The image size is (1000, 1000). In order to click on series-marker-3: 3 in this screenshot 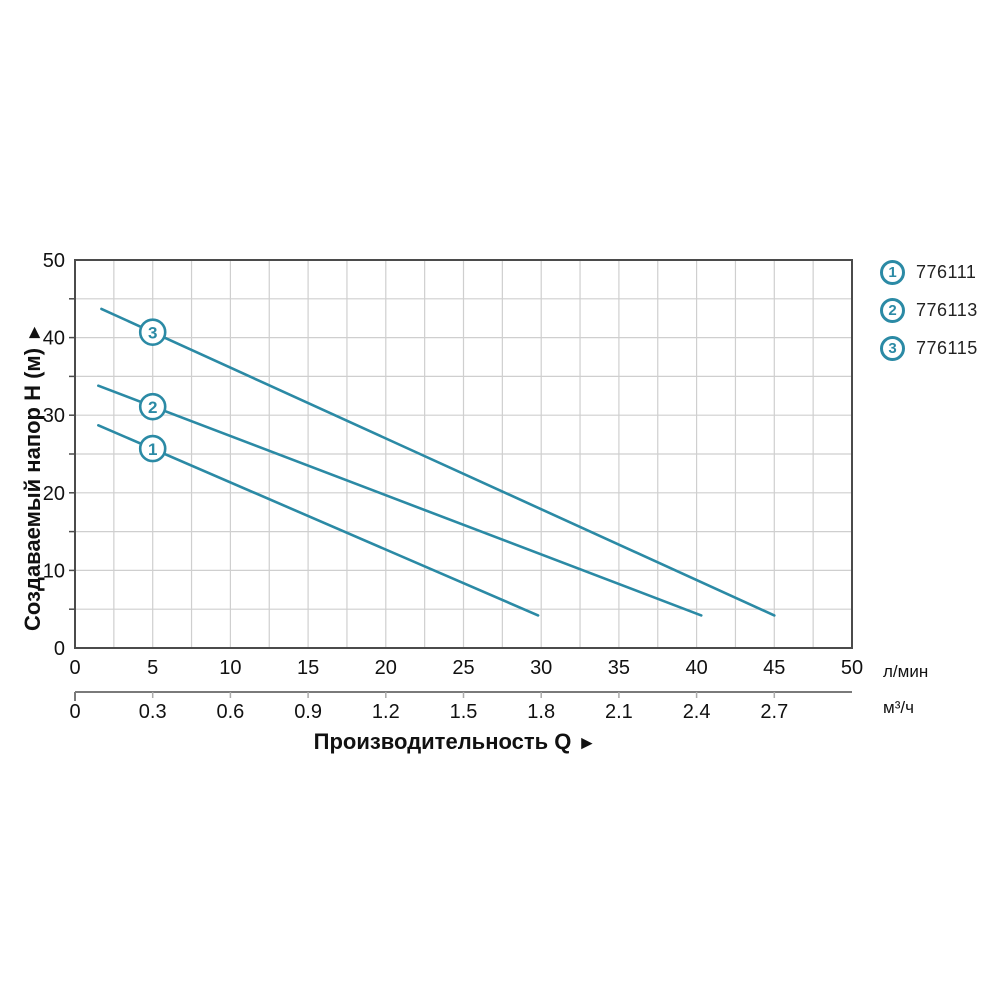, I will do `click(152, 332)`.